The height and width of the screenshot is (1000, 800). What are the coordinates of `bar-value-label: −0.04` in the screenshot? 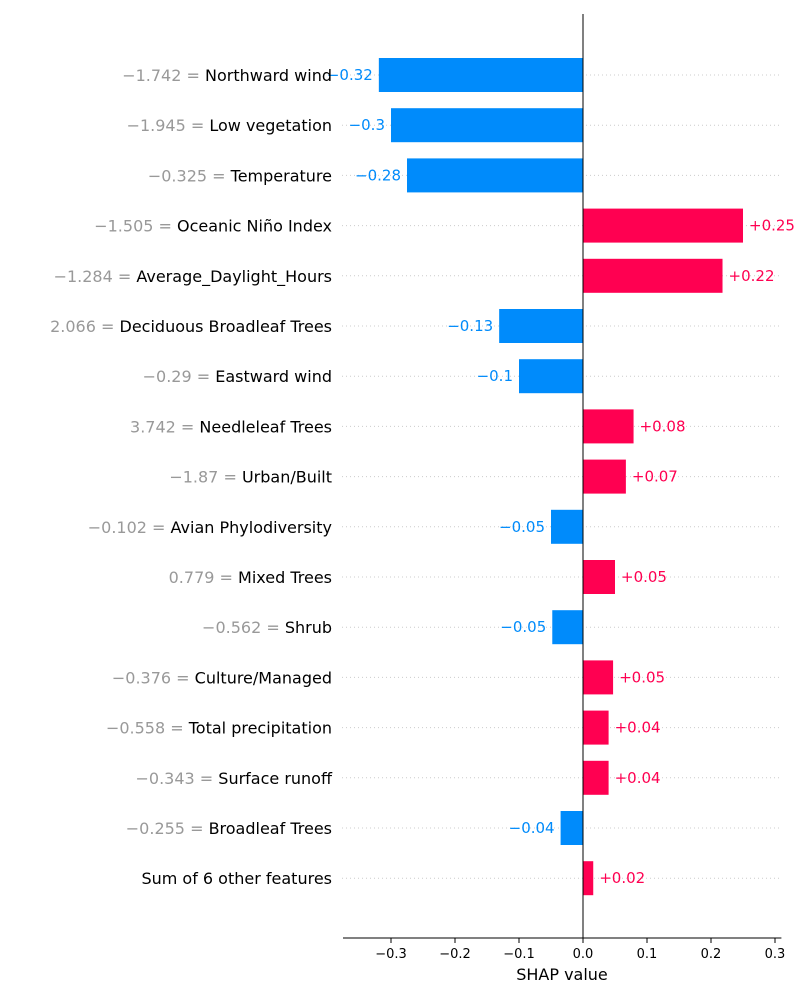 It's located at (532, 828).